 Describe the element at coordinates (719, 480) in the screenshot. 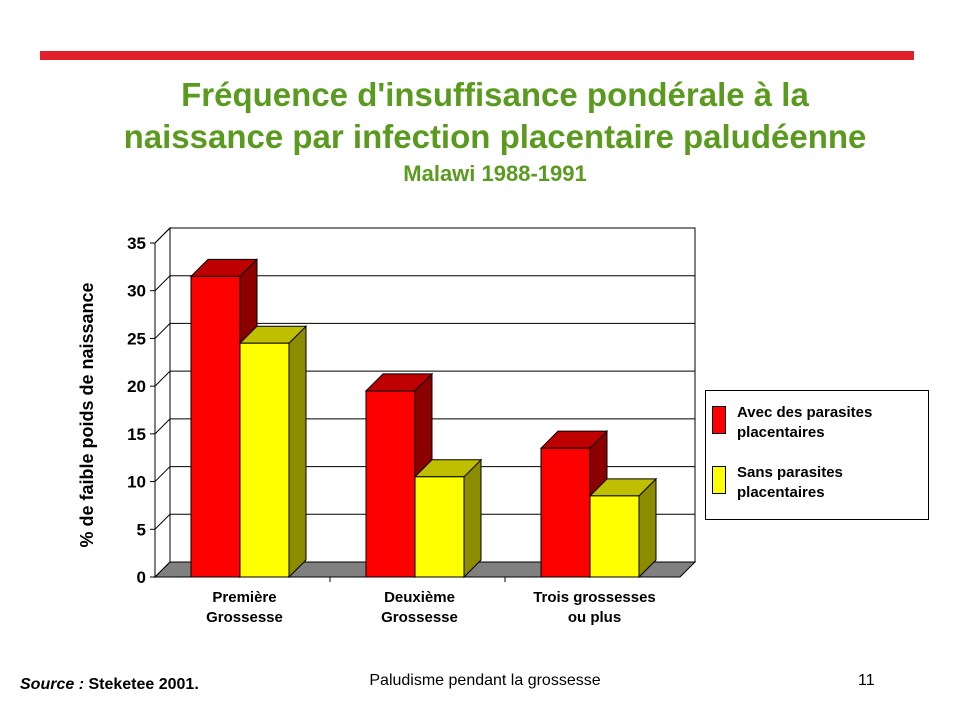

I see `legend-swatch-without-parasites` at that location.